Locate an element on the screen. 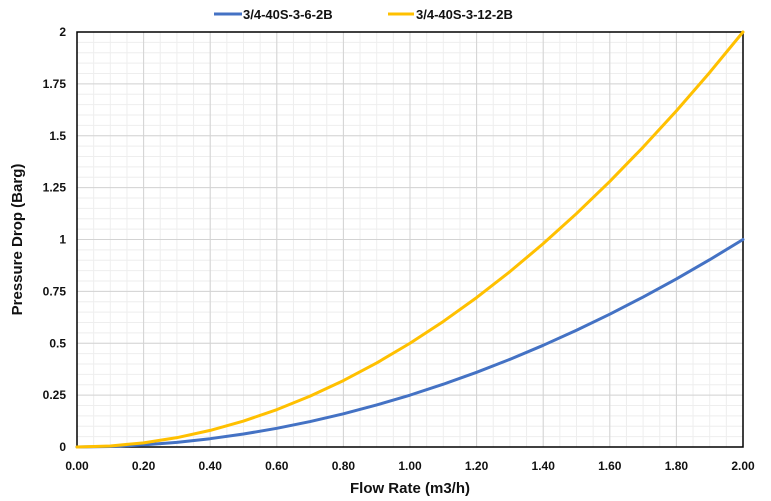  y-axis-title: Pressure Drop (Barg) is located at coordinates (17, 240).